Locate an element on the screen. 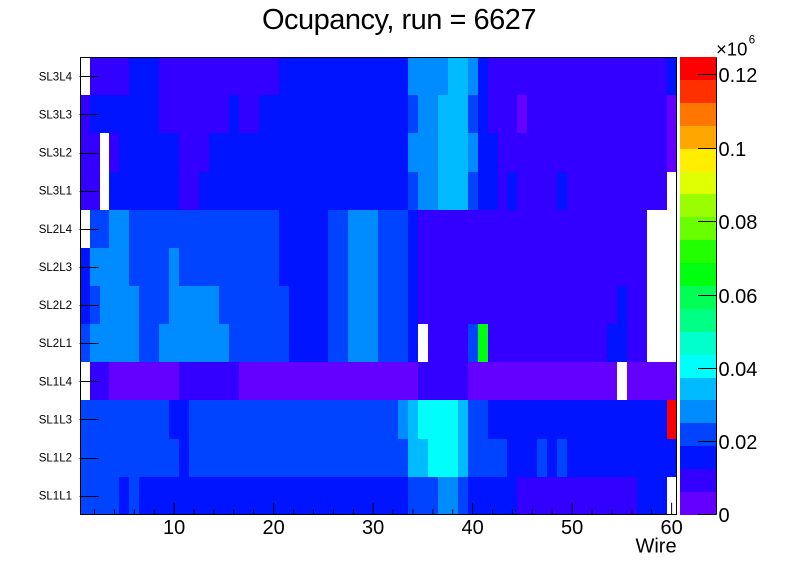 The image size is (796, 572). svg-text: SL3L4 is located at coordinates (56, 77).